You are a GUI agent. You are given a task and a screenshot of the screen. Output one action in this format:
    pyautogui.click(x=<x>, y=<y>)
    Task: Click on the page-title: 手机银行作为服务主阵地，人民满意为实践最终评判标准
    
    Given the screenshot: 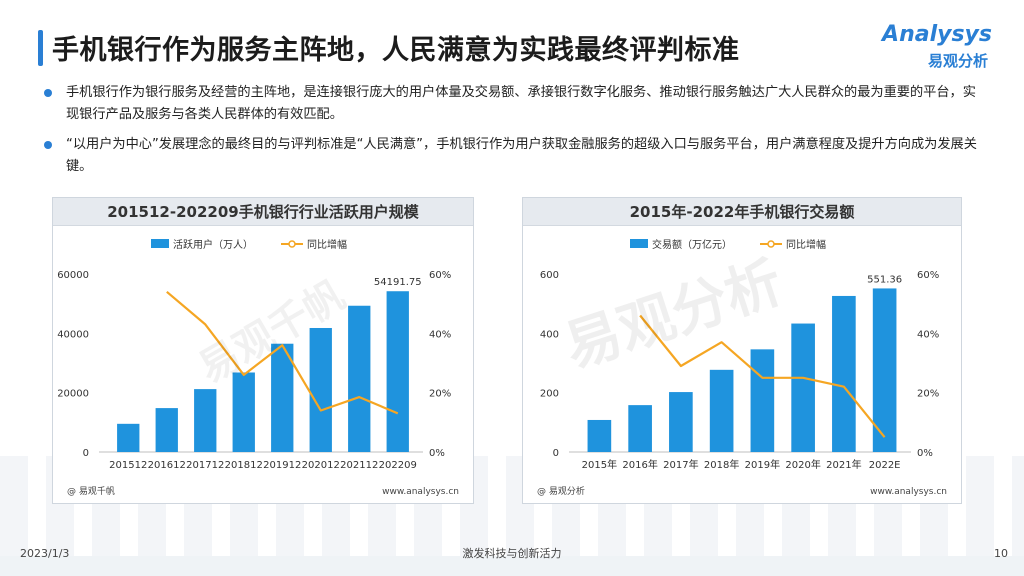 What is the action you would take?
    pyautogui.click(x=396, y=50)
    